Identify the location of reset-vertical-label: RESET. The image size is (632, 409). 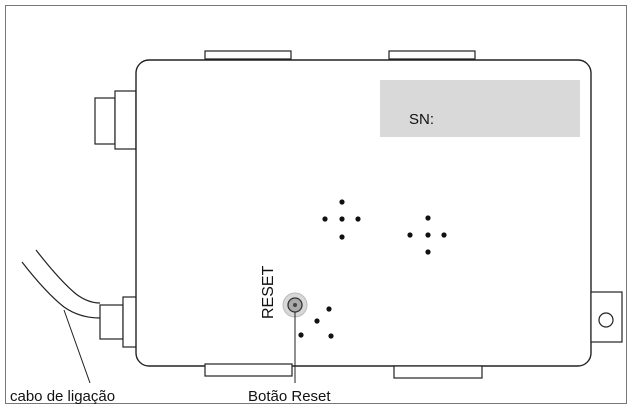
(268, 292).